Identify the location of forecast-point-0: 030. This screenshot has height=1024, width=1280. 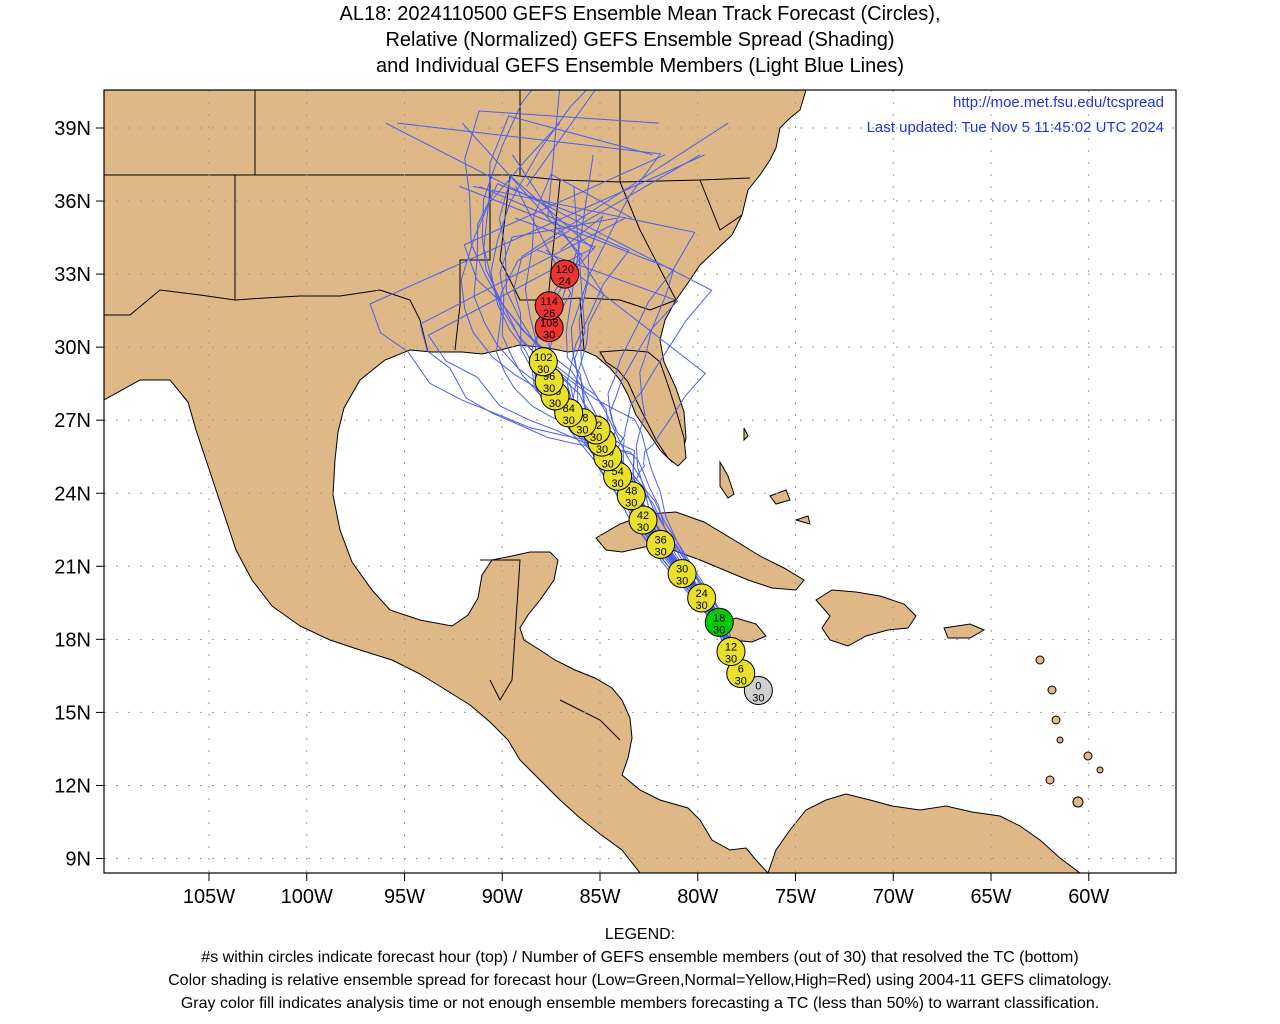
(758, 690).